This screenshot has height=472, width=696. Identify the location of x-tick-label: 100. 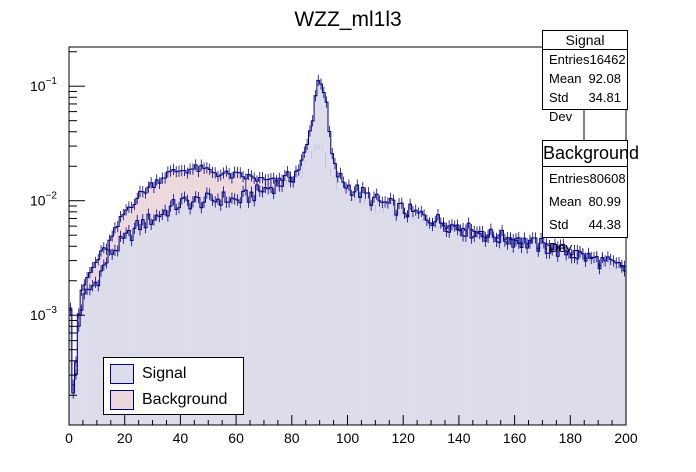
(348, 438).